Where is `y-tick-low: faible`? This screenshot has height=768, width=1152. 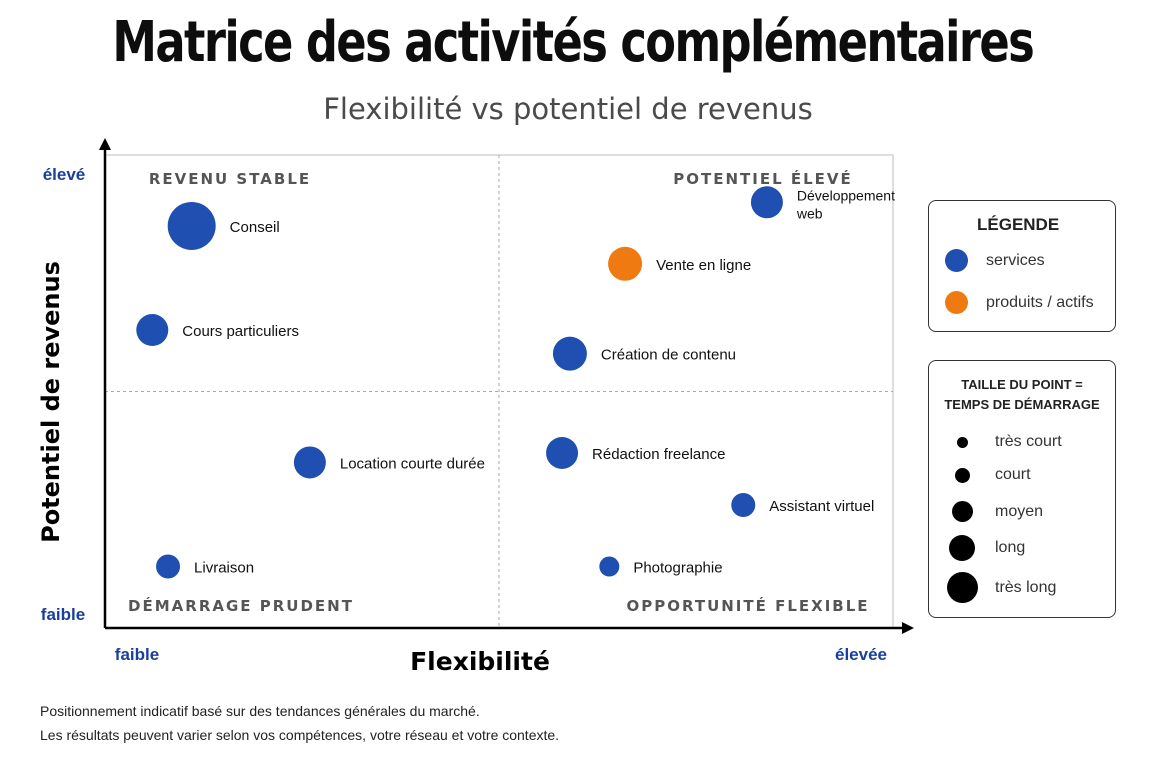
y-tick-low: faible is located at coordinates (63, 614).